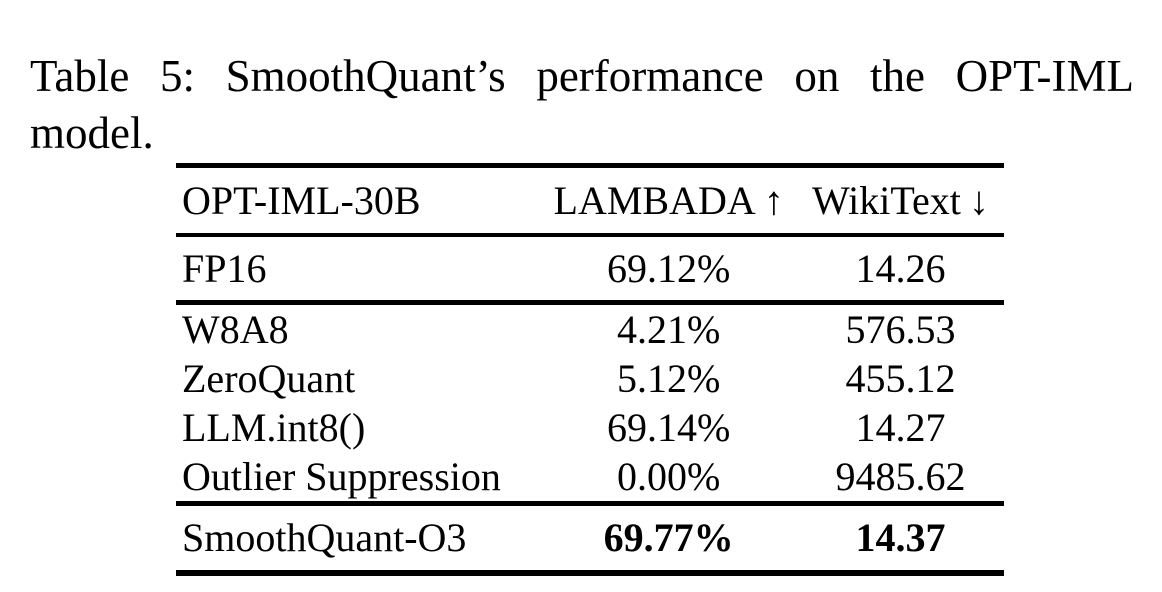 The width and height of the screenshot is (1162, 592). What do you see at coordinates (900, 537) in the screenshot?
I see `wikitext-value: 14.37` at bounding box center [900, 537].